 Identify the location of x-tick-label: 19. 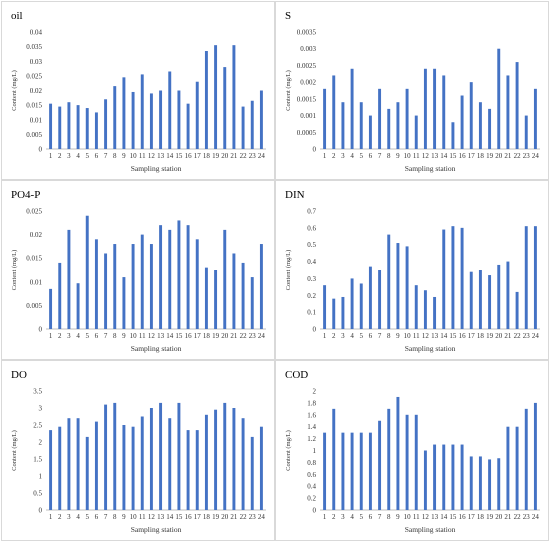
(216, 517).